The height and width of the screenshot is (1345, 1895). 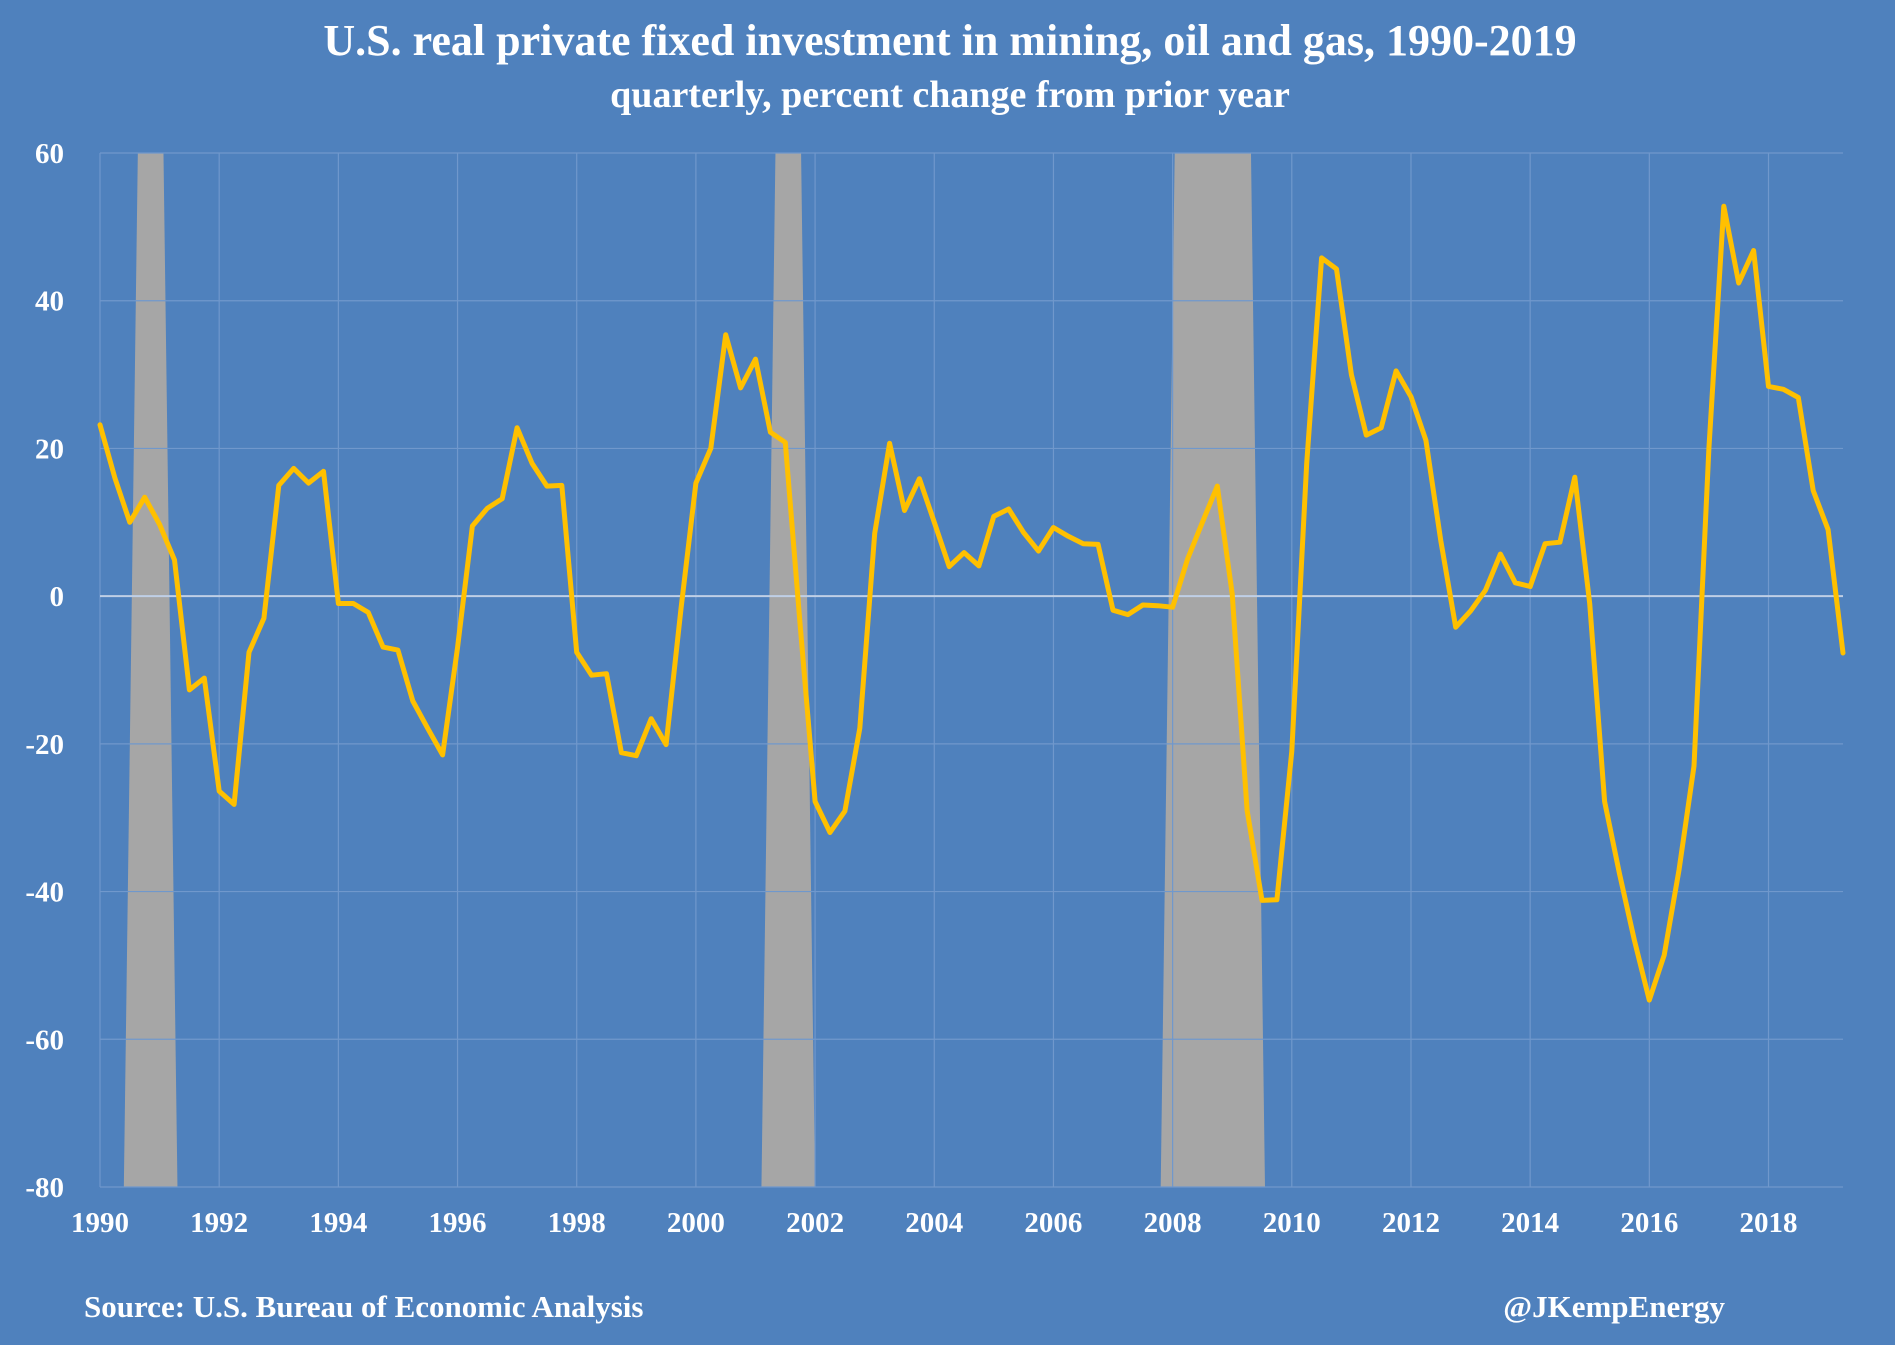 What do you see at coordinates (458, 1223) in the screenshot?
I see `x-tick-label: 1996` at bounding box center [458, 1223].